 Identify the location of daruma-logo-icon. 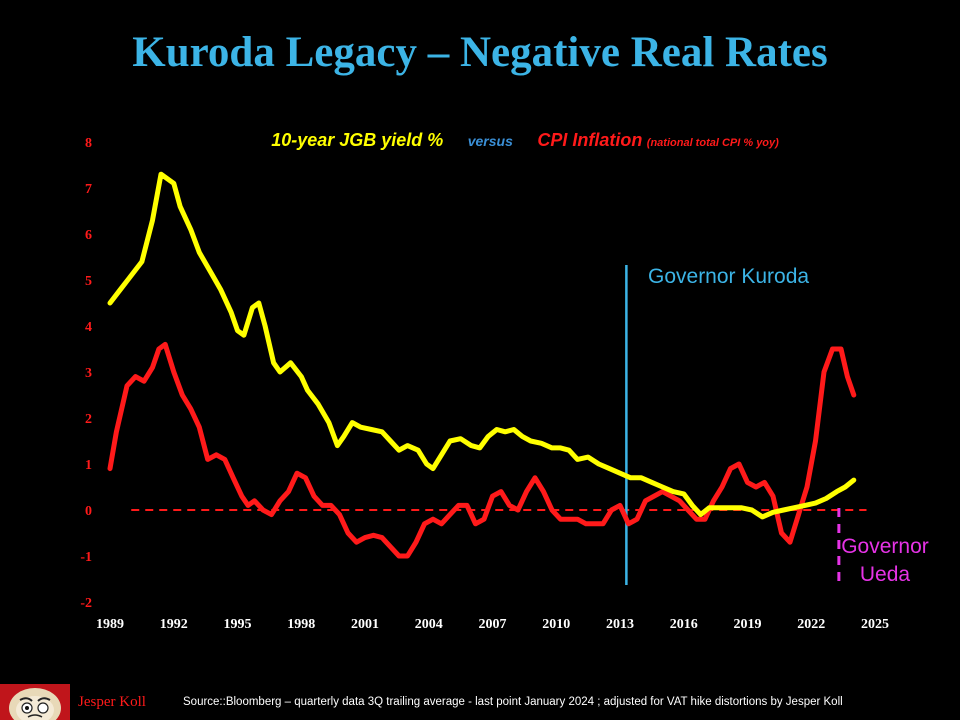
(35, 702).